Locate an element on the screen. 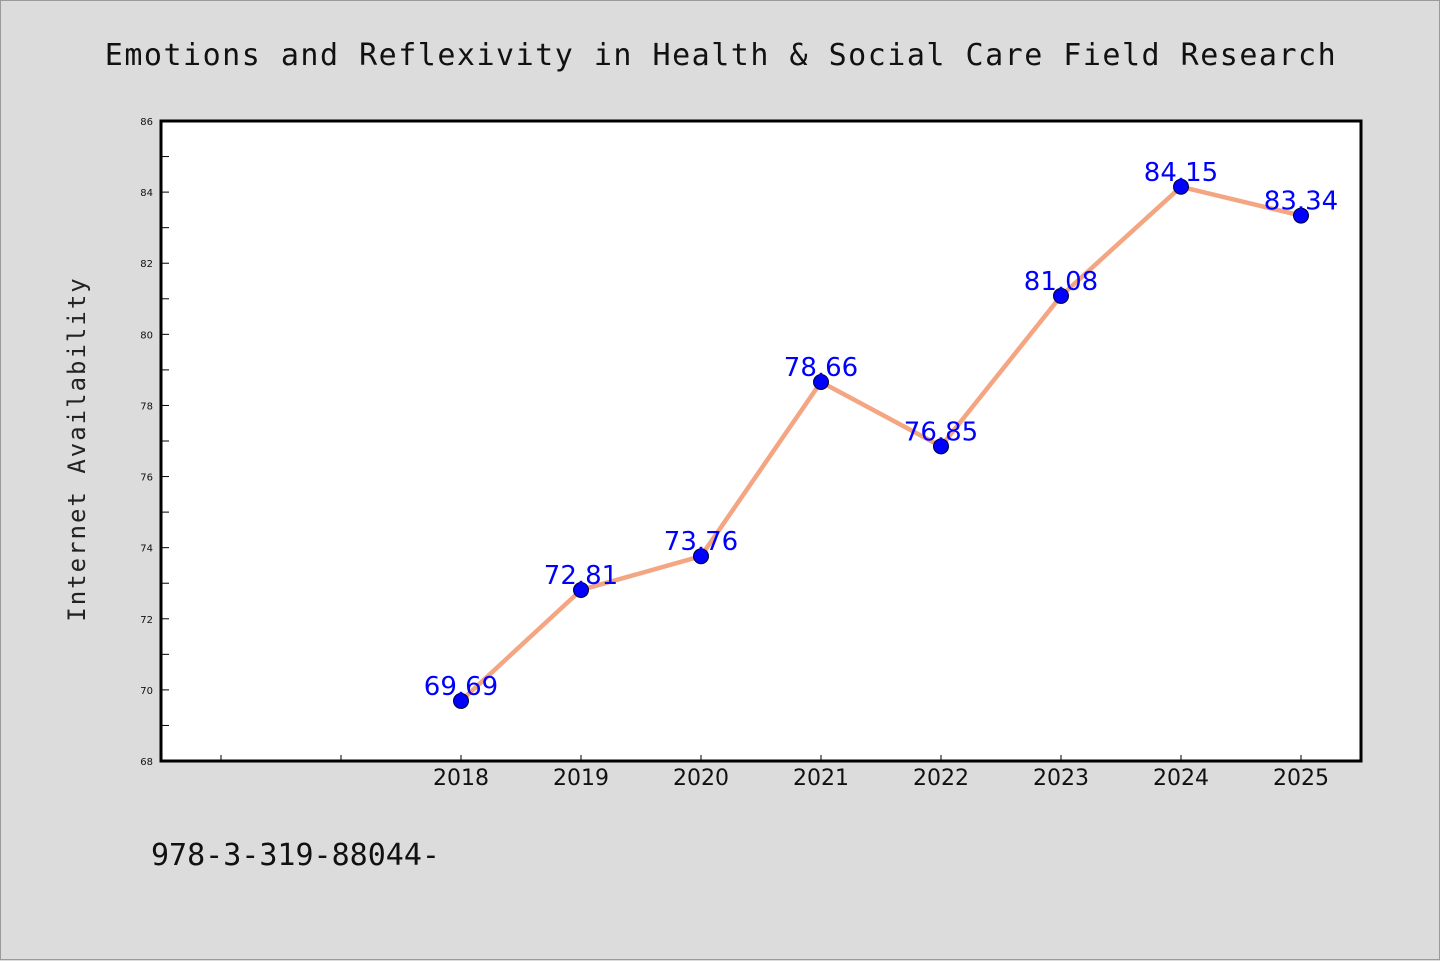  y-tick-label: 70 is located at coordinates (146, 691).